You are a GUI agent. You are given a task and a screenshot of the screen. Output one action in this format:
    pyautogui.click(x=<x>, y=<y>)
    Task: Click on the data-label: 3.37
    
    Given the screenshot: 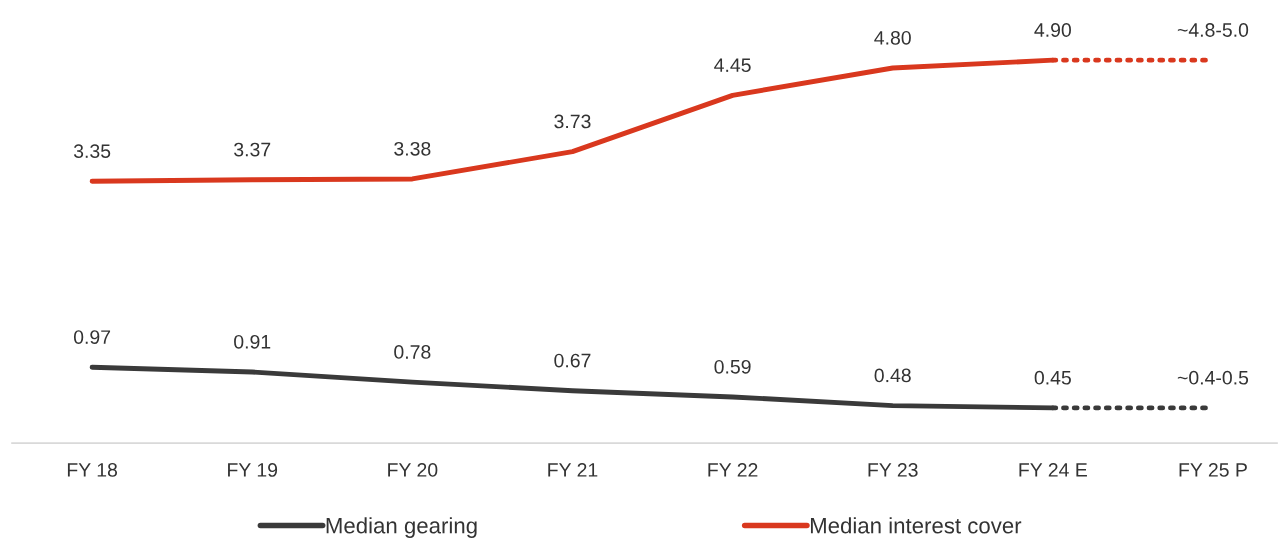 What is the action you would take?
    pyautogui.click(x=252, y=149)
    